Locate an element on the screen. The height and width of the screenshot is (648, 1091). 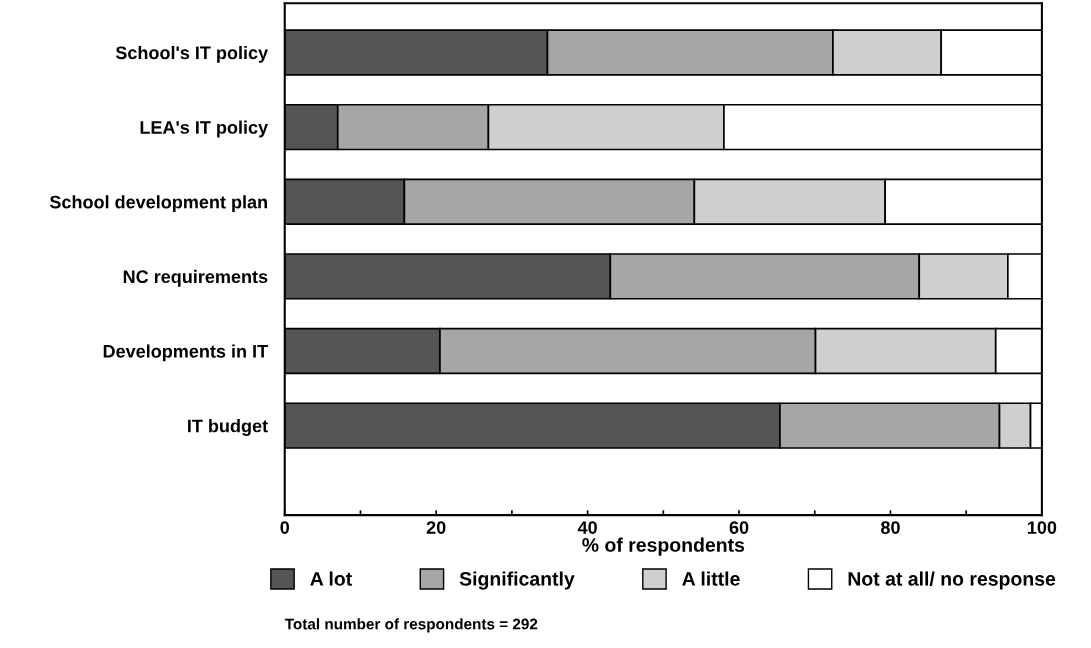
text: Total number of respondents = 292 is located at coordinates (411, 625).